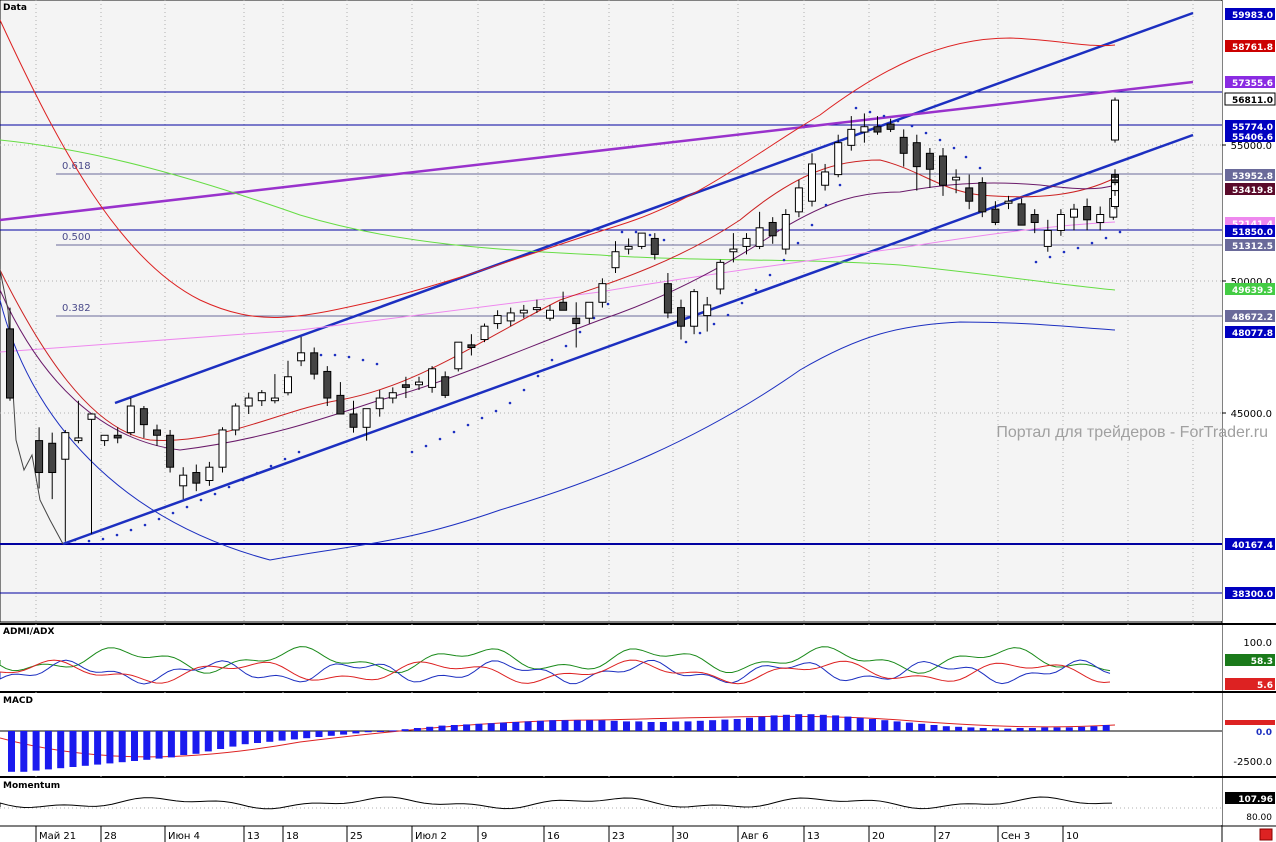 This screenshot has width=1276, height=842. Describe the element at coordinates (1251, 414) in the screenshot. I see `price-tick-label: 45000.0` at that location.